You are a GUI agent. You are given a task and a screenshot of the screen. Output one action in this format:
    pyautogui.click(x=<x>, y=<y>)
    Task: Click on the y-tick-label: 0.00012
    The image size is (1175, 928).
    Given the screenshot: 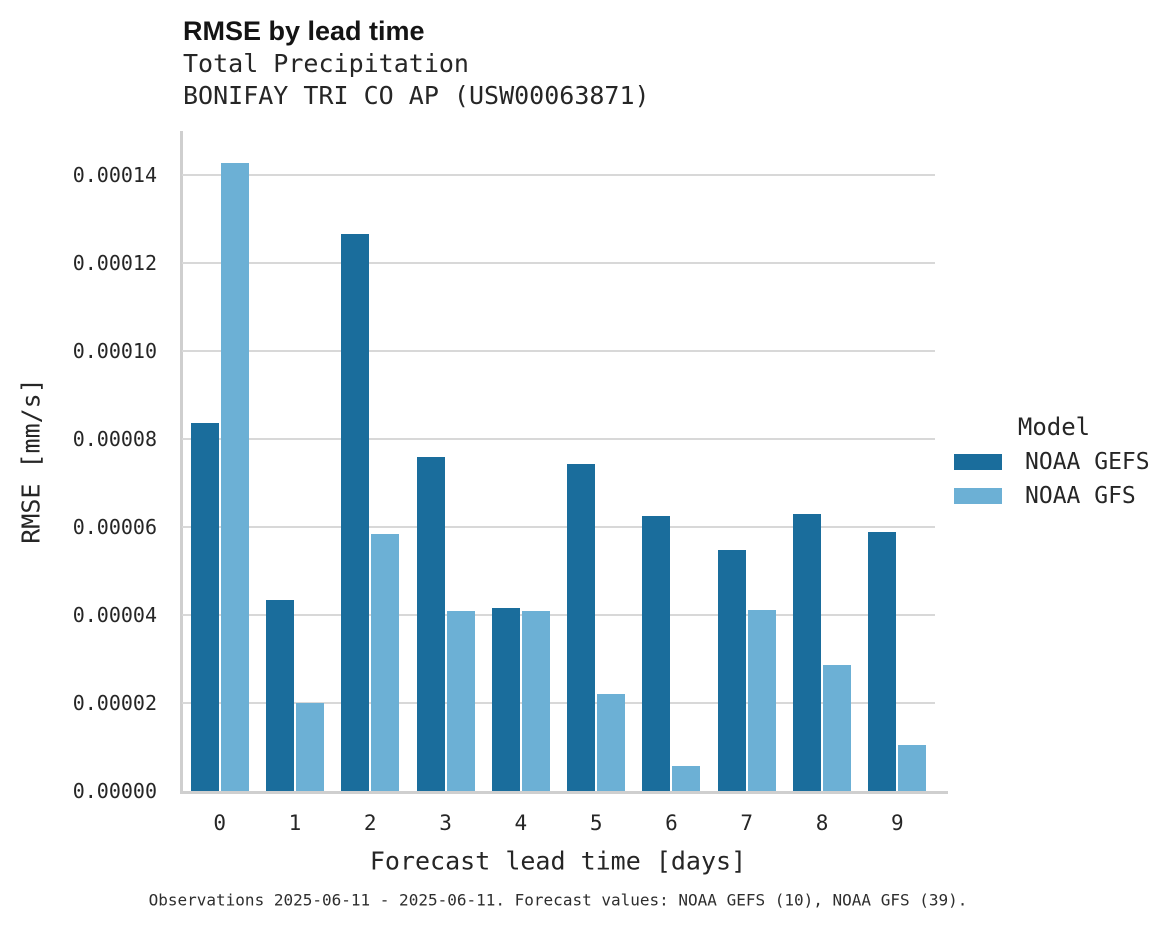 What is the action you would take?
    pyautogui.click(x=114, y=263)
    